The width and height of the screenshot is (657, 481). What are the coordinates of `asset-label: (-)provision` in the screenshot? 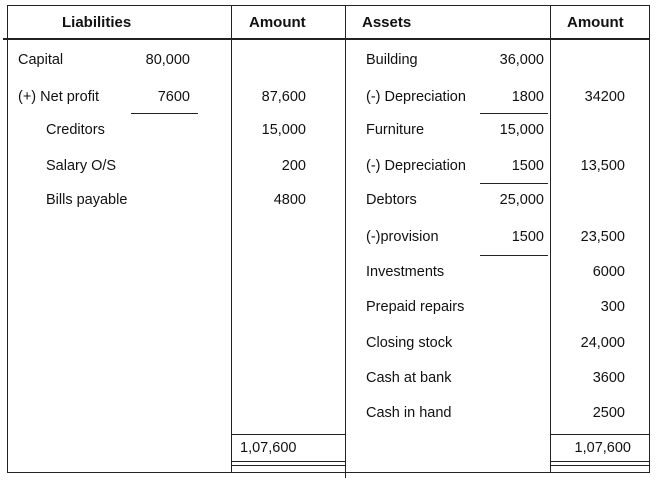 It's located at (402, 237).